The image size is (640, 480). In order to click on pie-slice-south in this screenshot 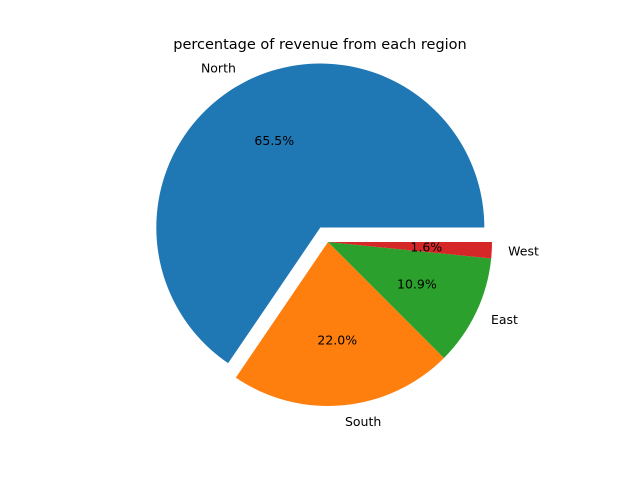, I will do `click(339, 324)`.